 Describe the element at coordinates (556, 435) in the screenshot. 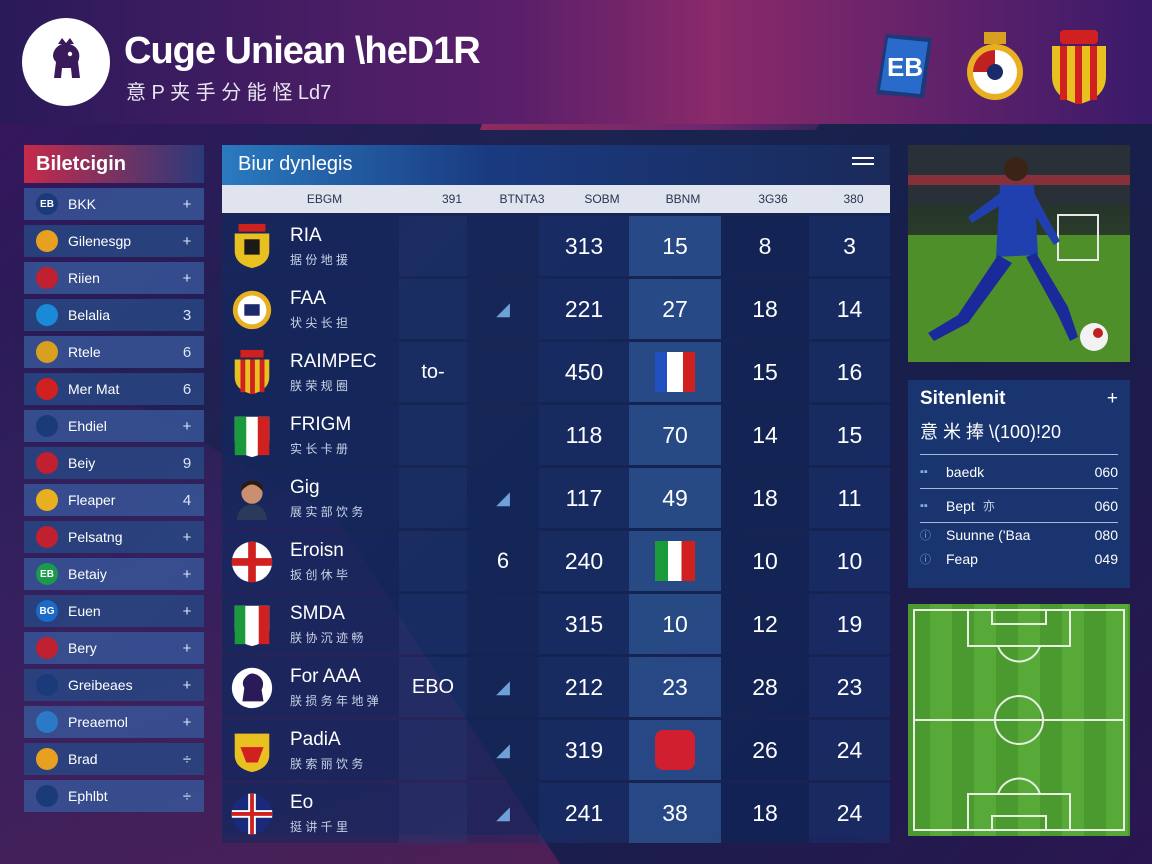

I see `table-row: FRIGM 实 长 卡 册 118 70 14 15` at that location.